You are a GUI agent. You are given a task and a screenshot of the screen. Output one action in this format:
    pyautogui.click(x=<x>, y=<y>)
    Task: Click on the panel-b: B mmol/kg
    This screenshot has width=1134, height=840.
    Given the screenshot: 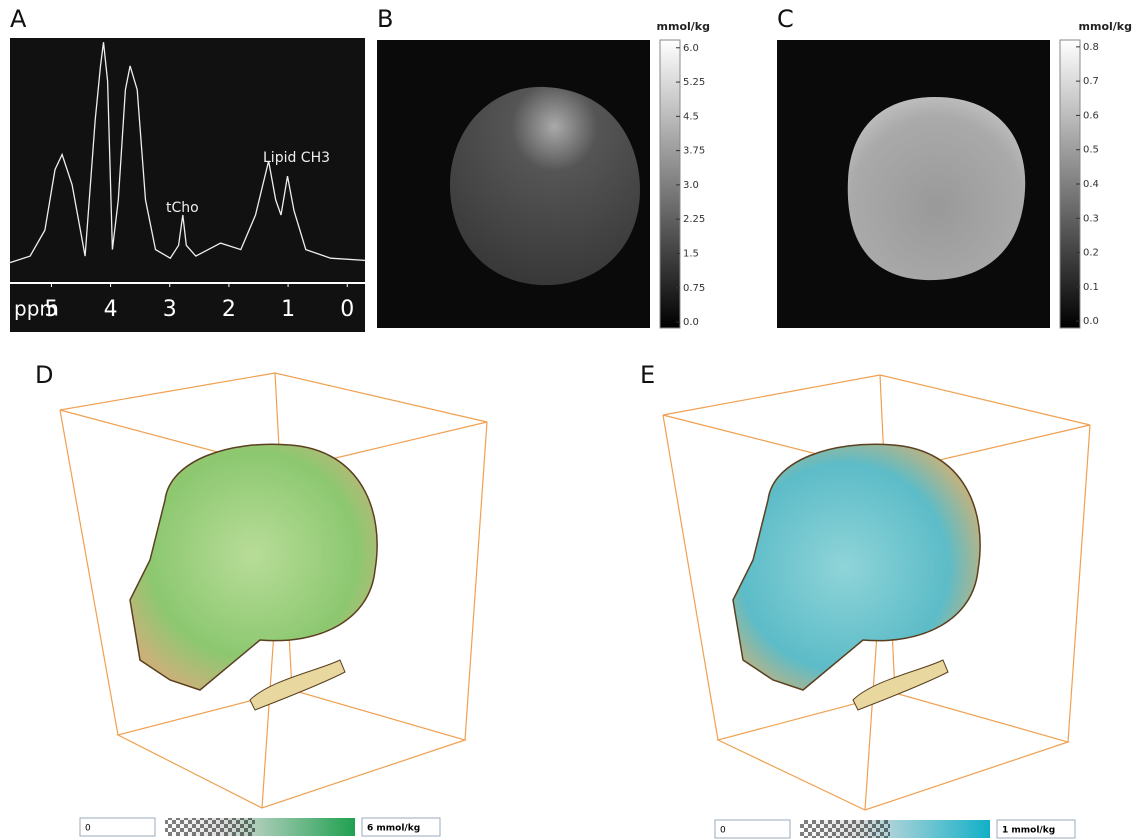 What is the action you would take?
    pyautogui.click(x=543, y=167)
    